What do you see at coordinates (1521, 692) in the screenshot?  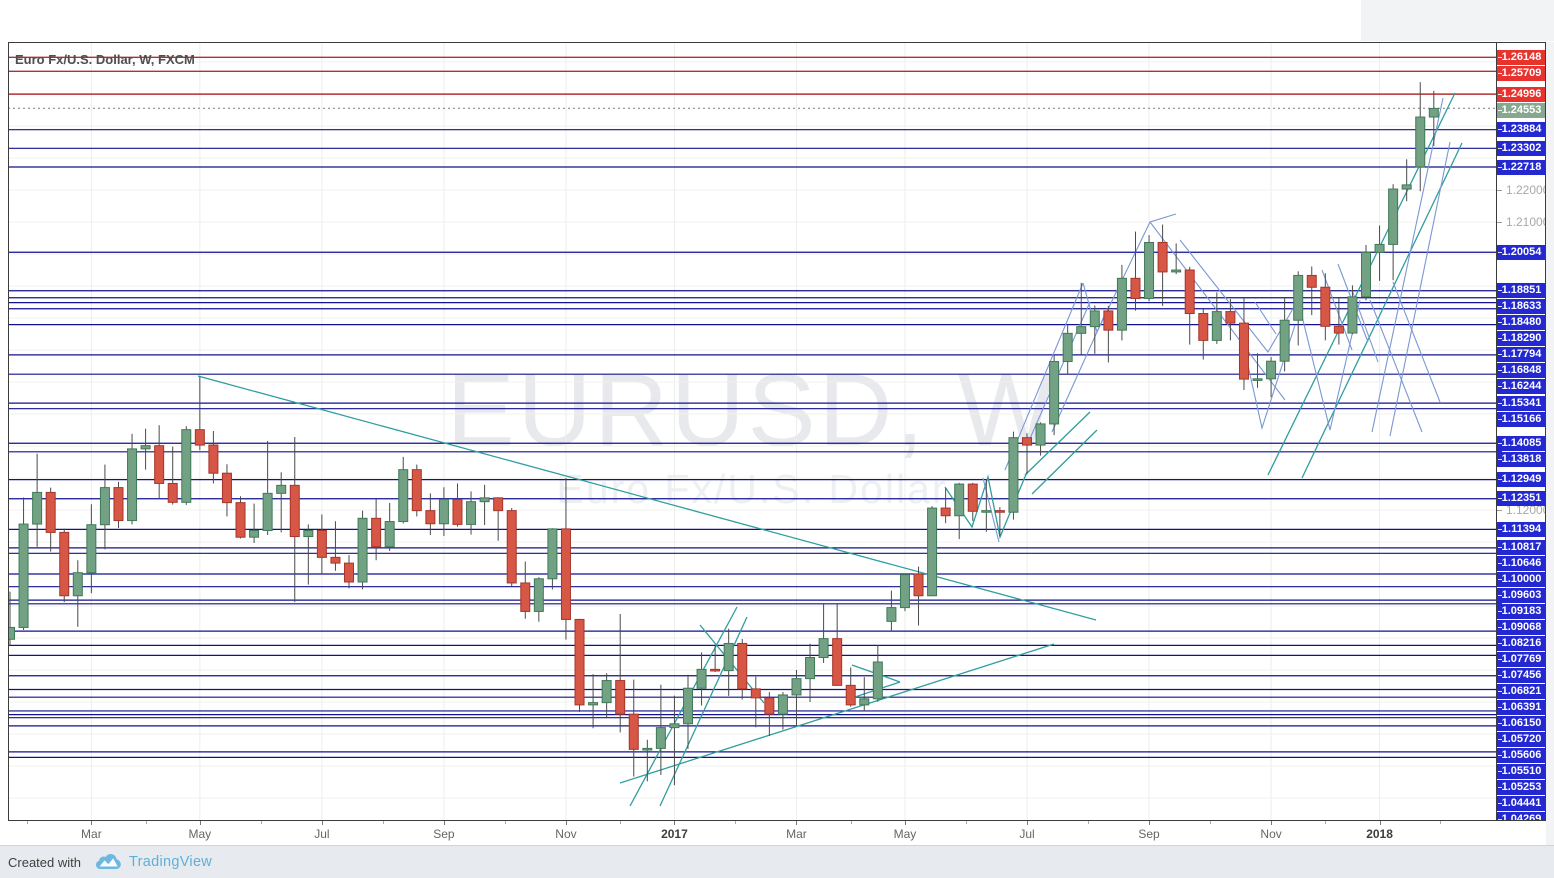 I see `price-level-badge: 1.06821` at bounding box center [1521, 692].